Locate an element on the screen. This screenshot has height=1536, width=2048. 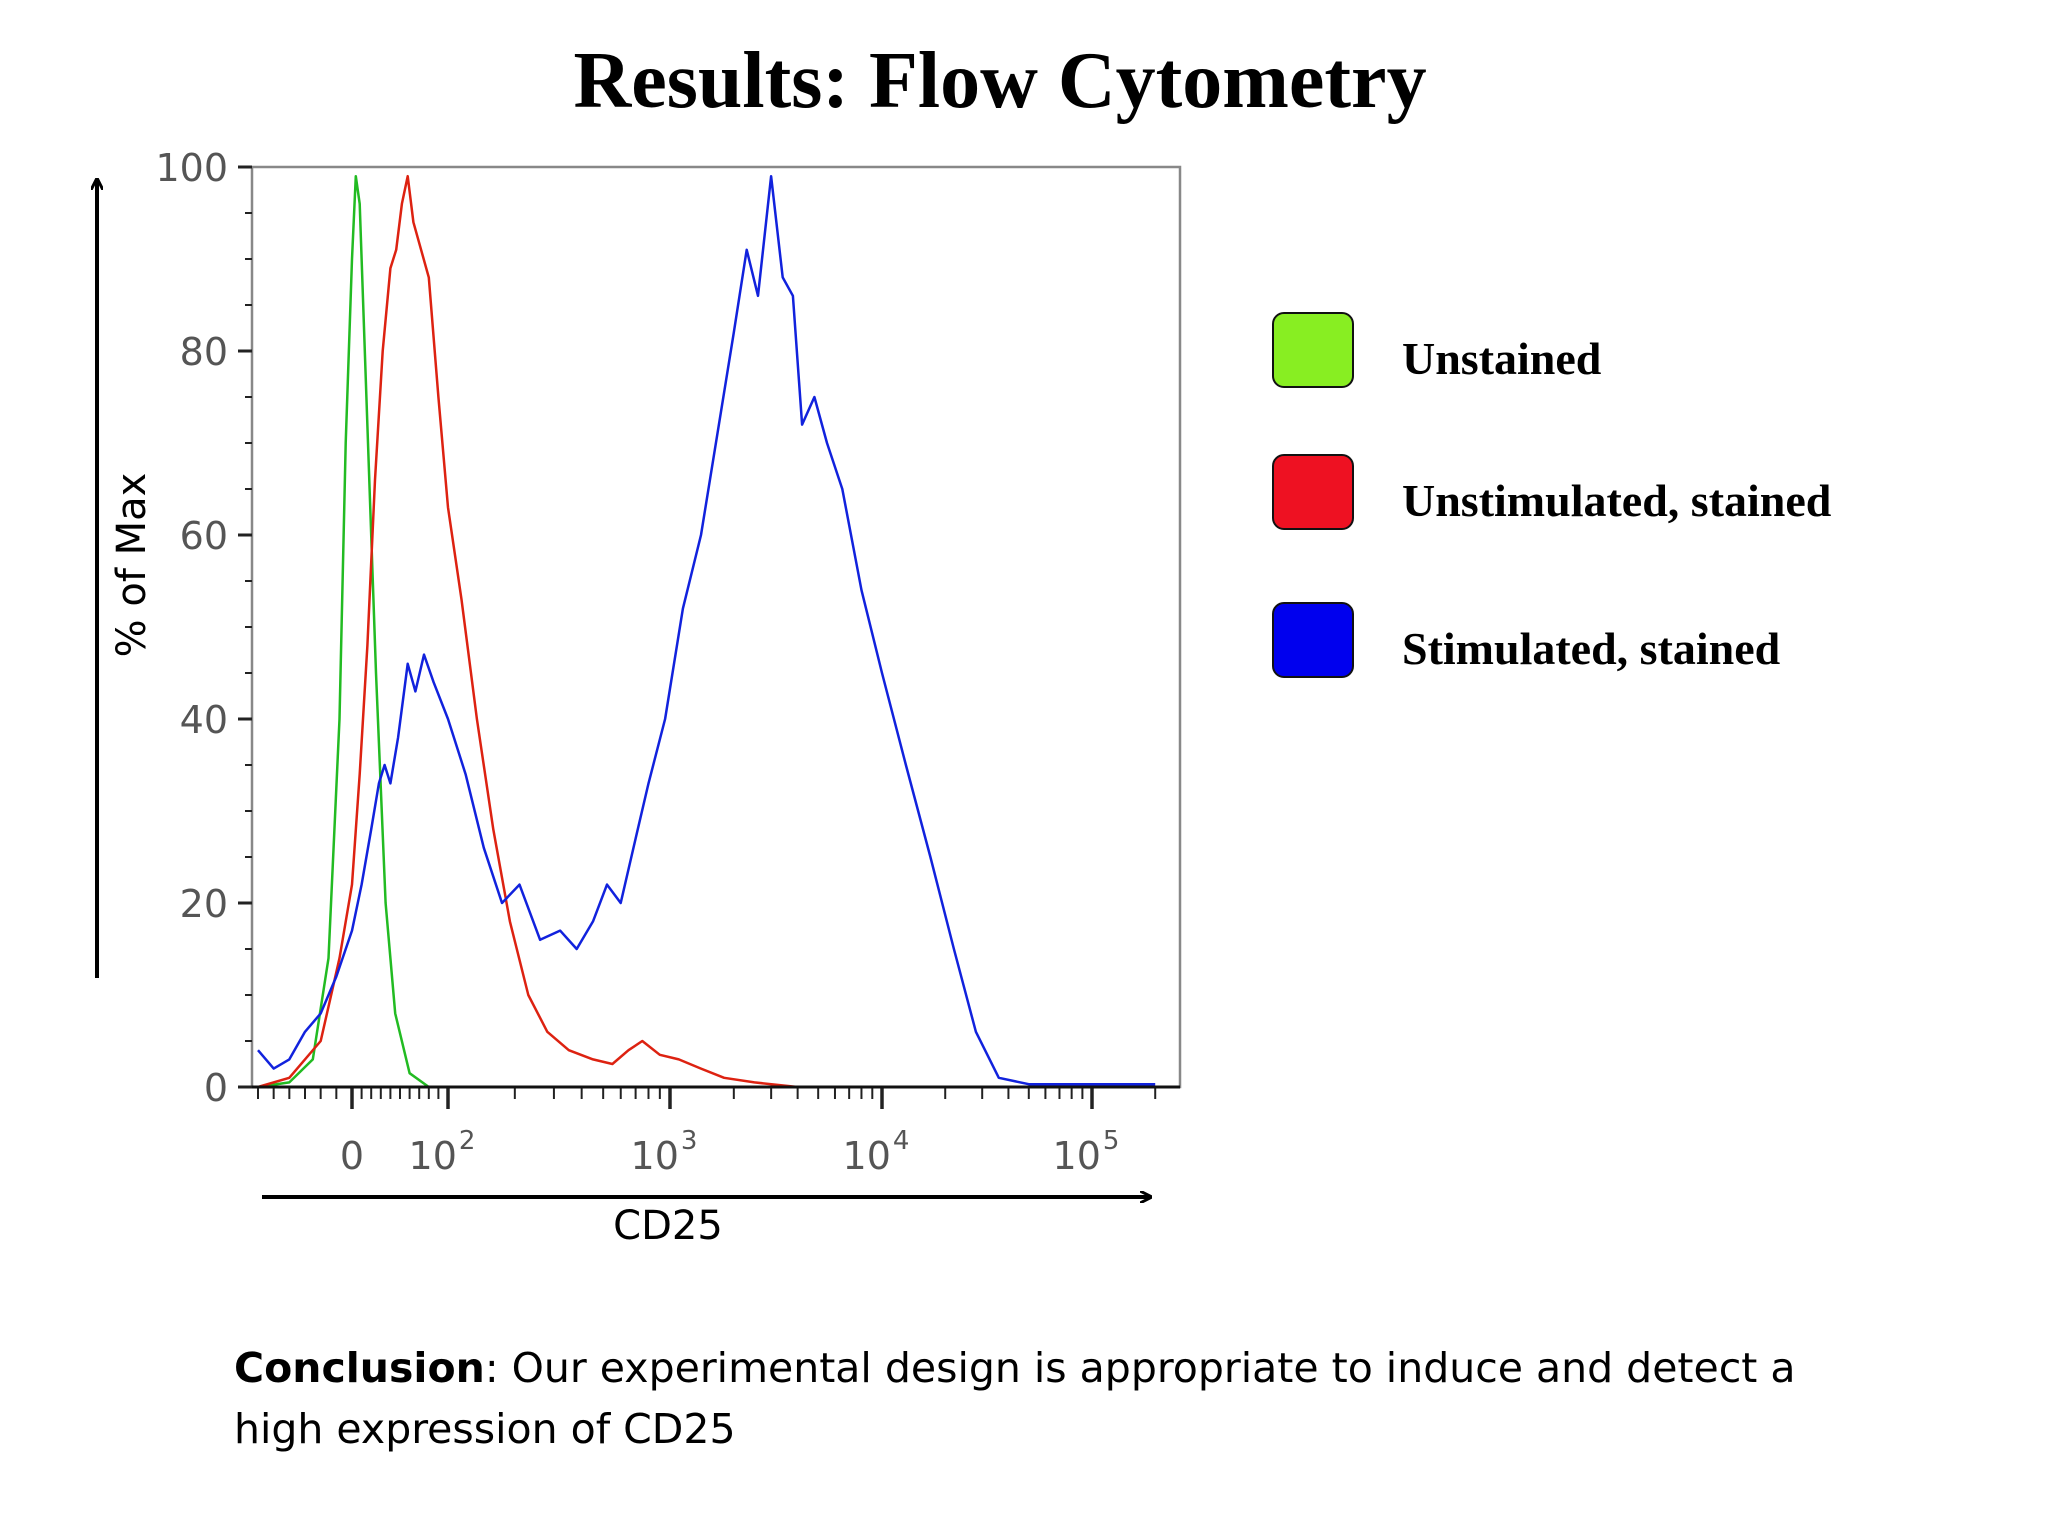
legend-swatch-stimulated-stained is located at coordinates (1313, 640).